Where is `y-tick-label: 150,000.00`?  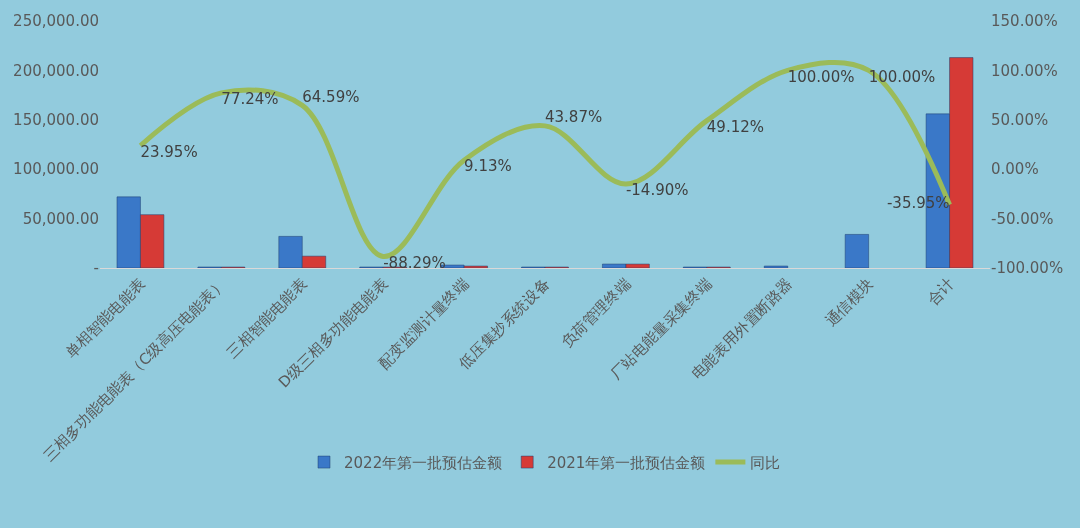 y-tick-label: 150,000.00 is located at coordinates (56, 120).